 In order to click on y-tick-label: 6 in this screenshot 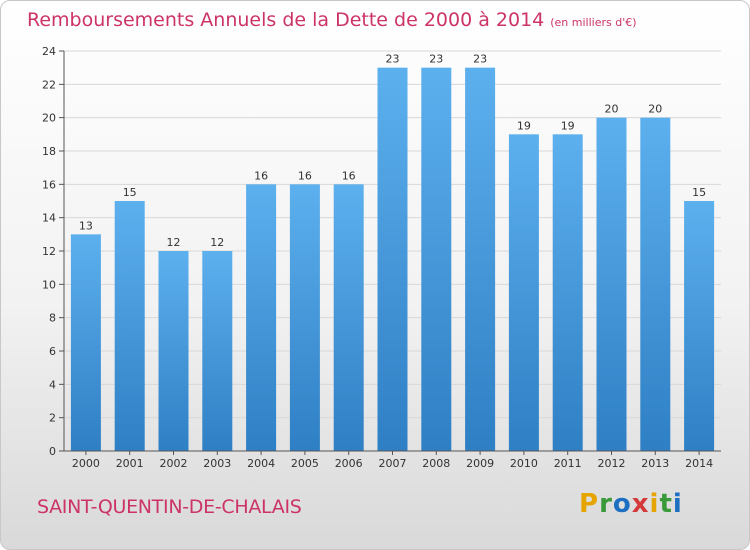, I will do `click(52, 351)`.